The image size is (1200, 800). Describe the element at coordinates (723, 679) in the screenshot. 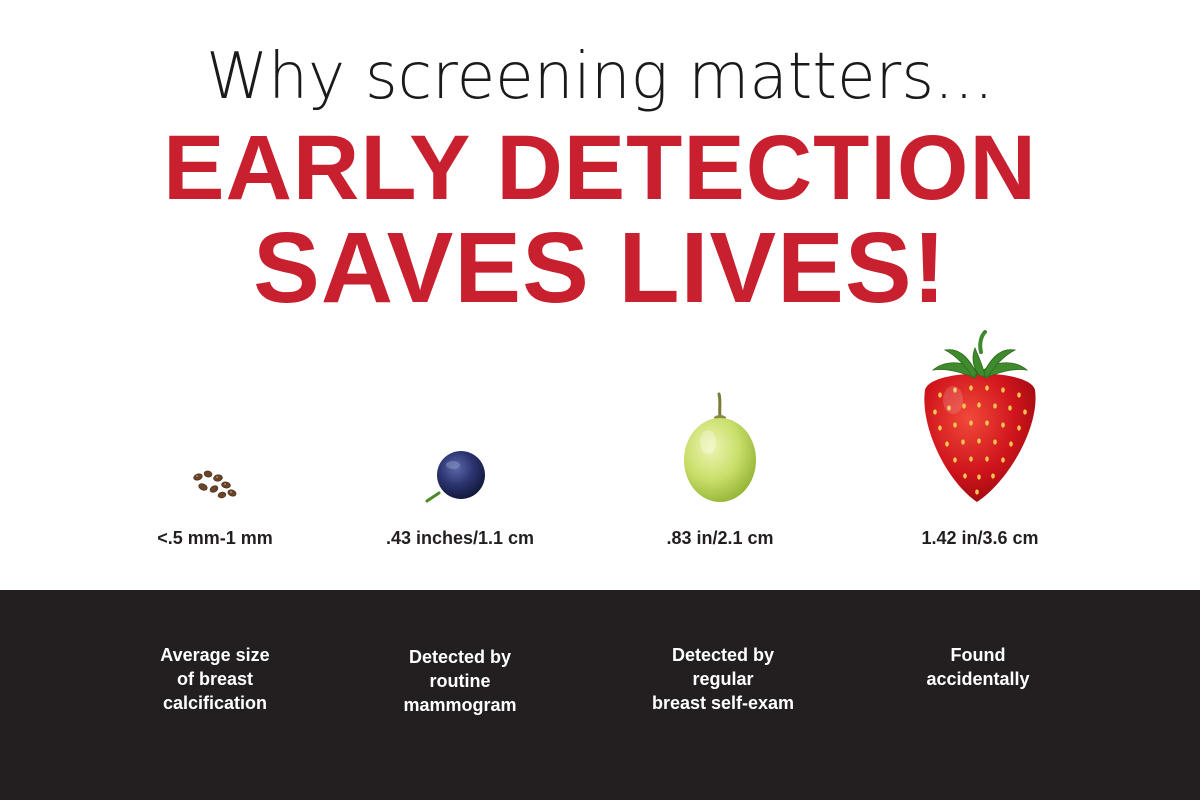

I see `caption-self-exam: Detected by regular breast self-exam` at that location.